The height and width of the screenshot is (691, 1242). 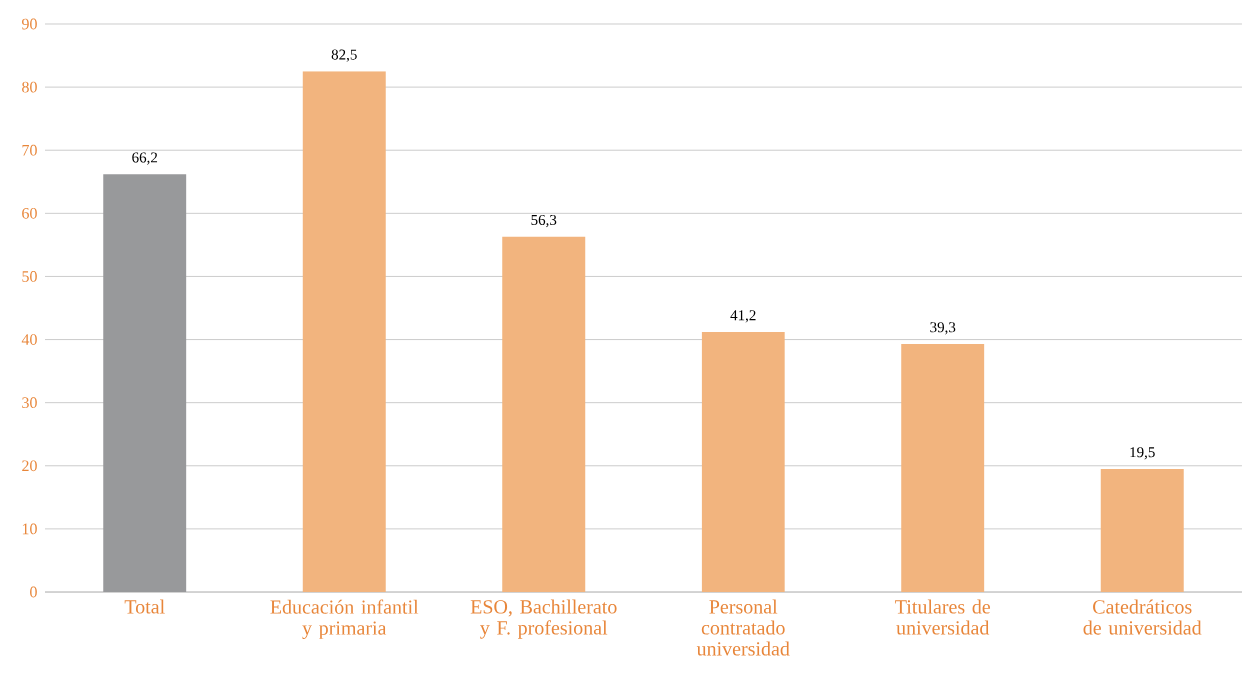 I want to click on x-tick-label: Titulares de universidad, so click(x=943, y=617).